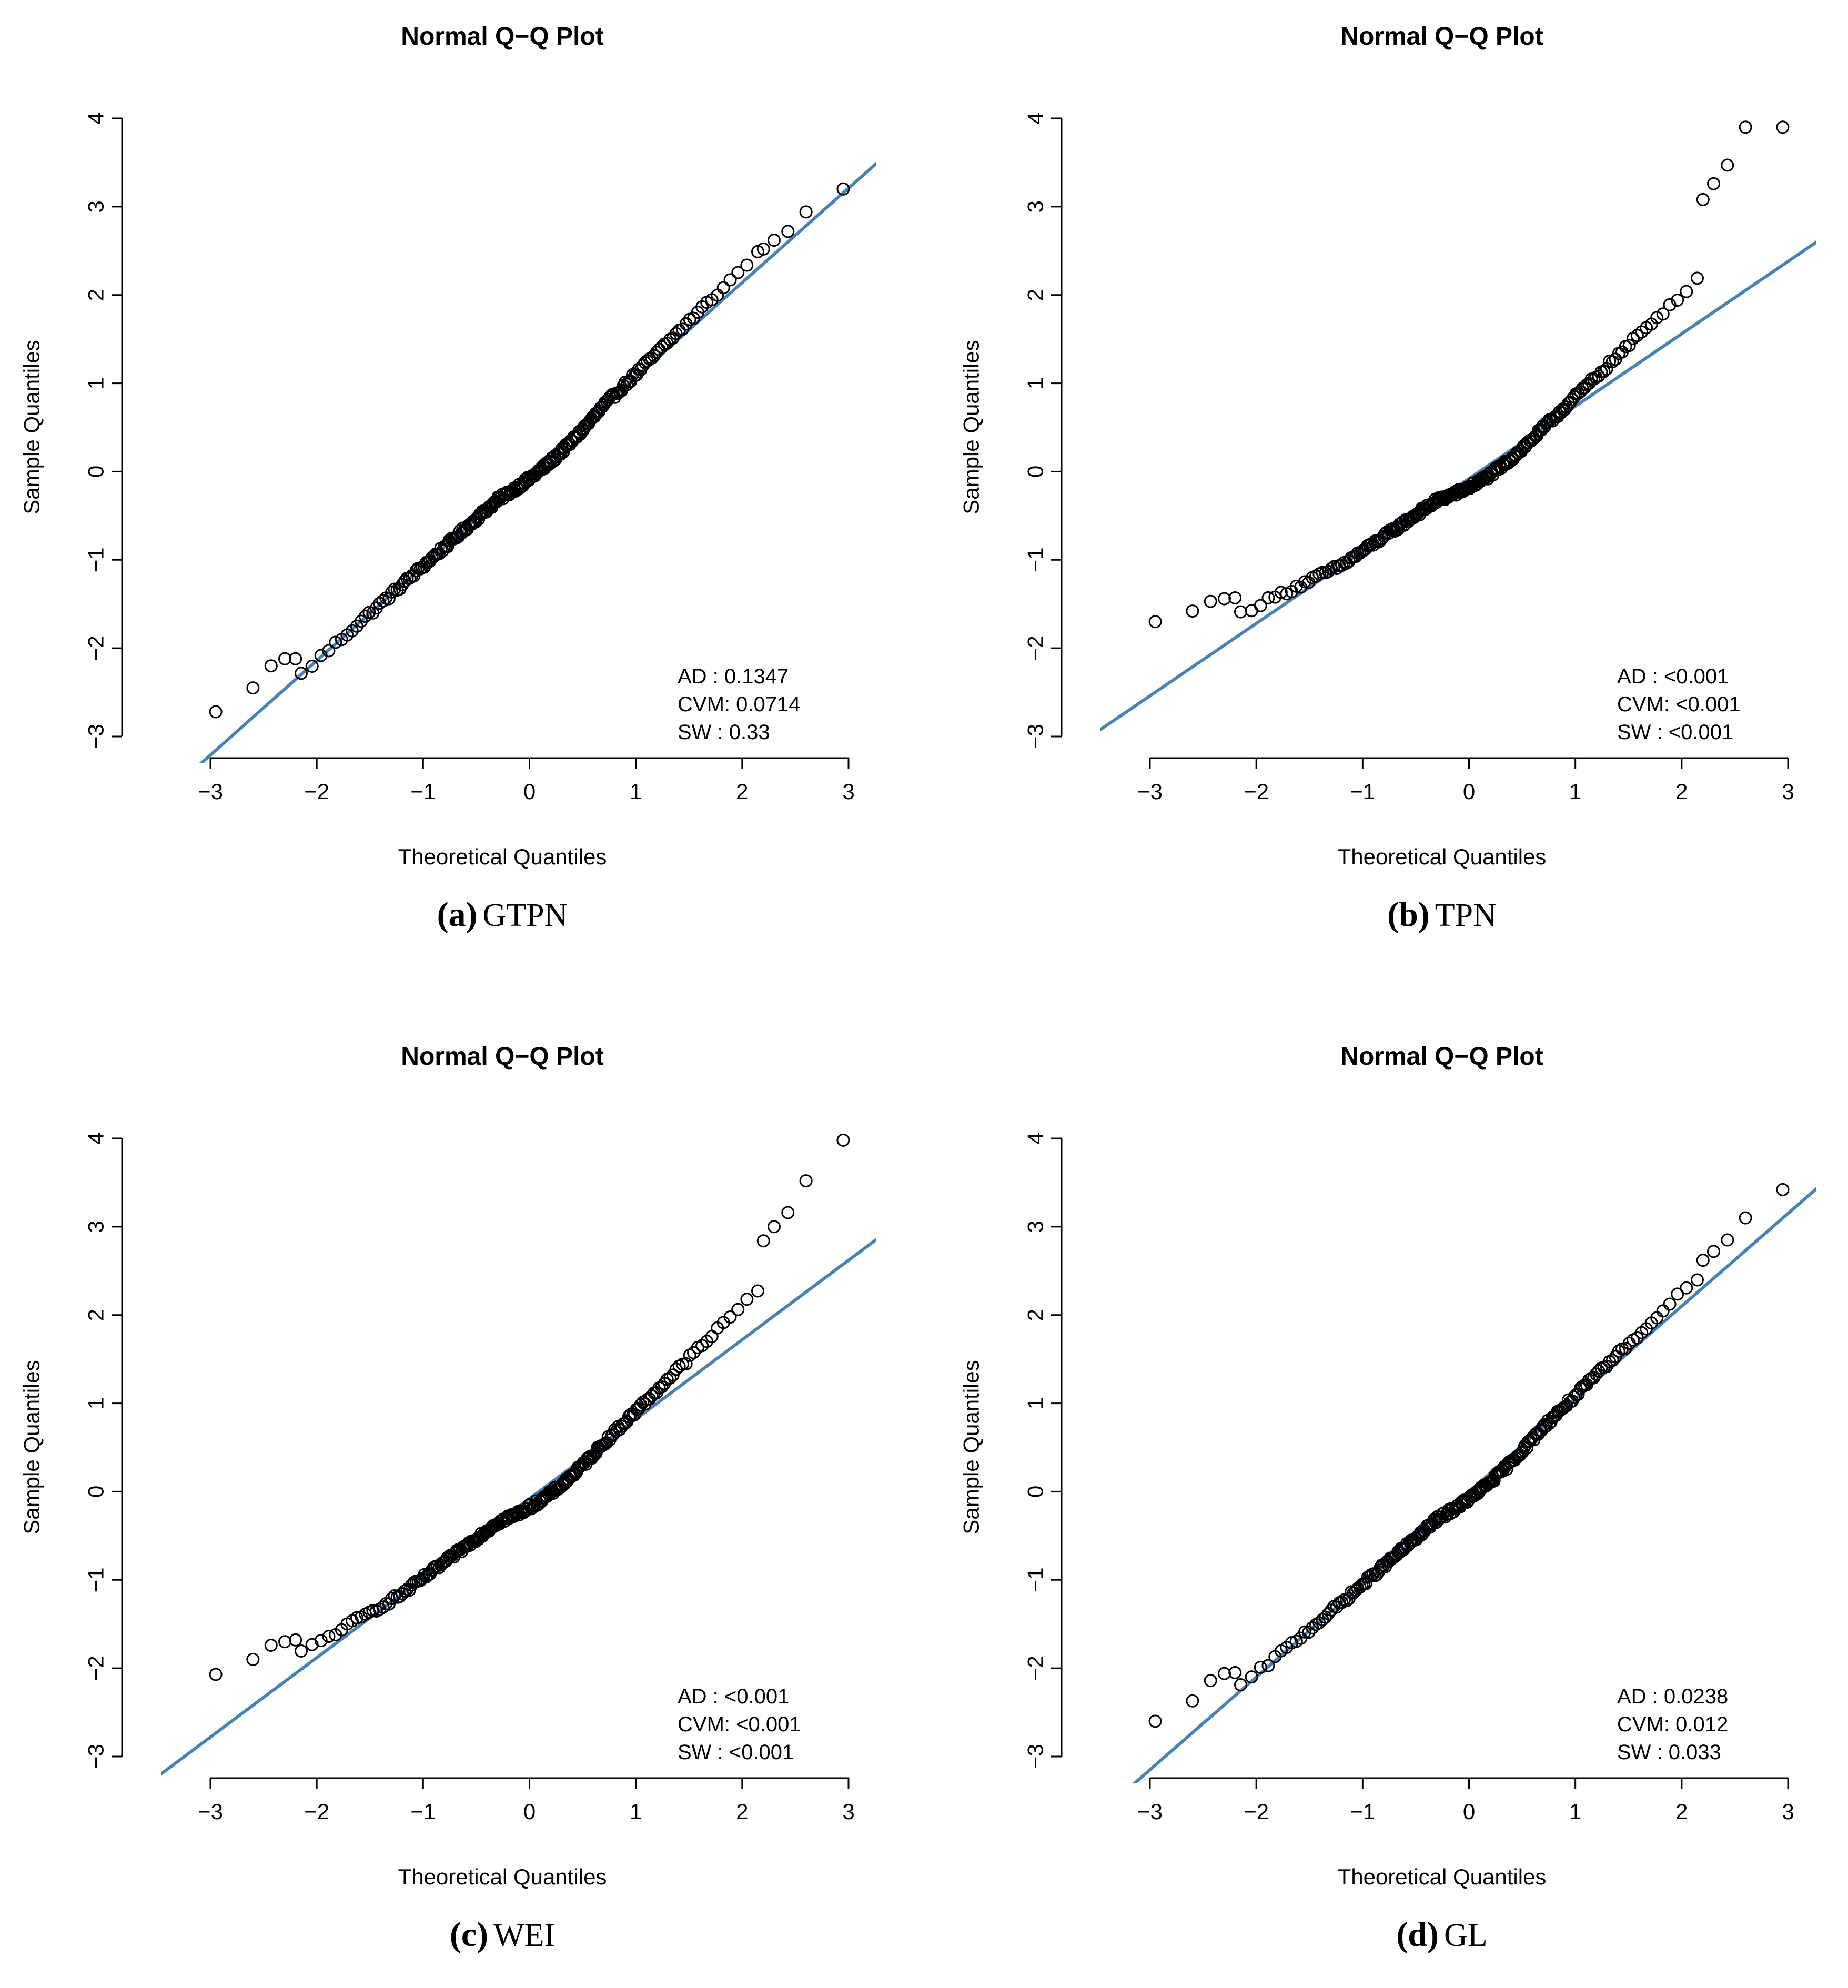 This screenshot has width=1848, height=1988. I want to click on panel-caption: (d) GL, so click(1441, 1934).